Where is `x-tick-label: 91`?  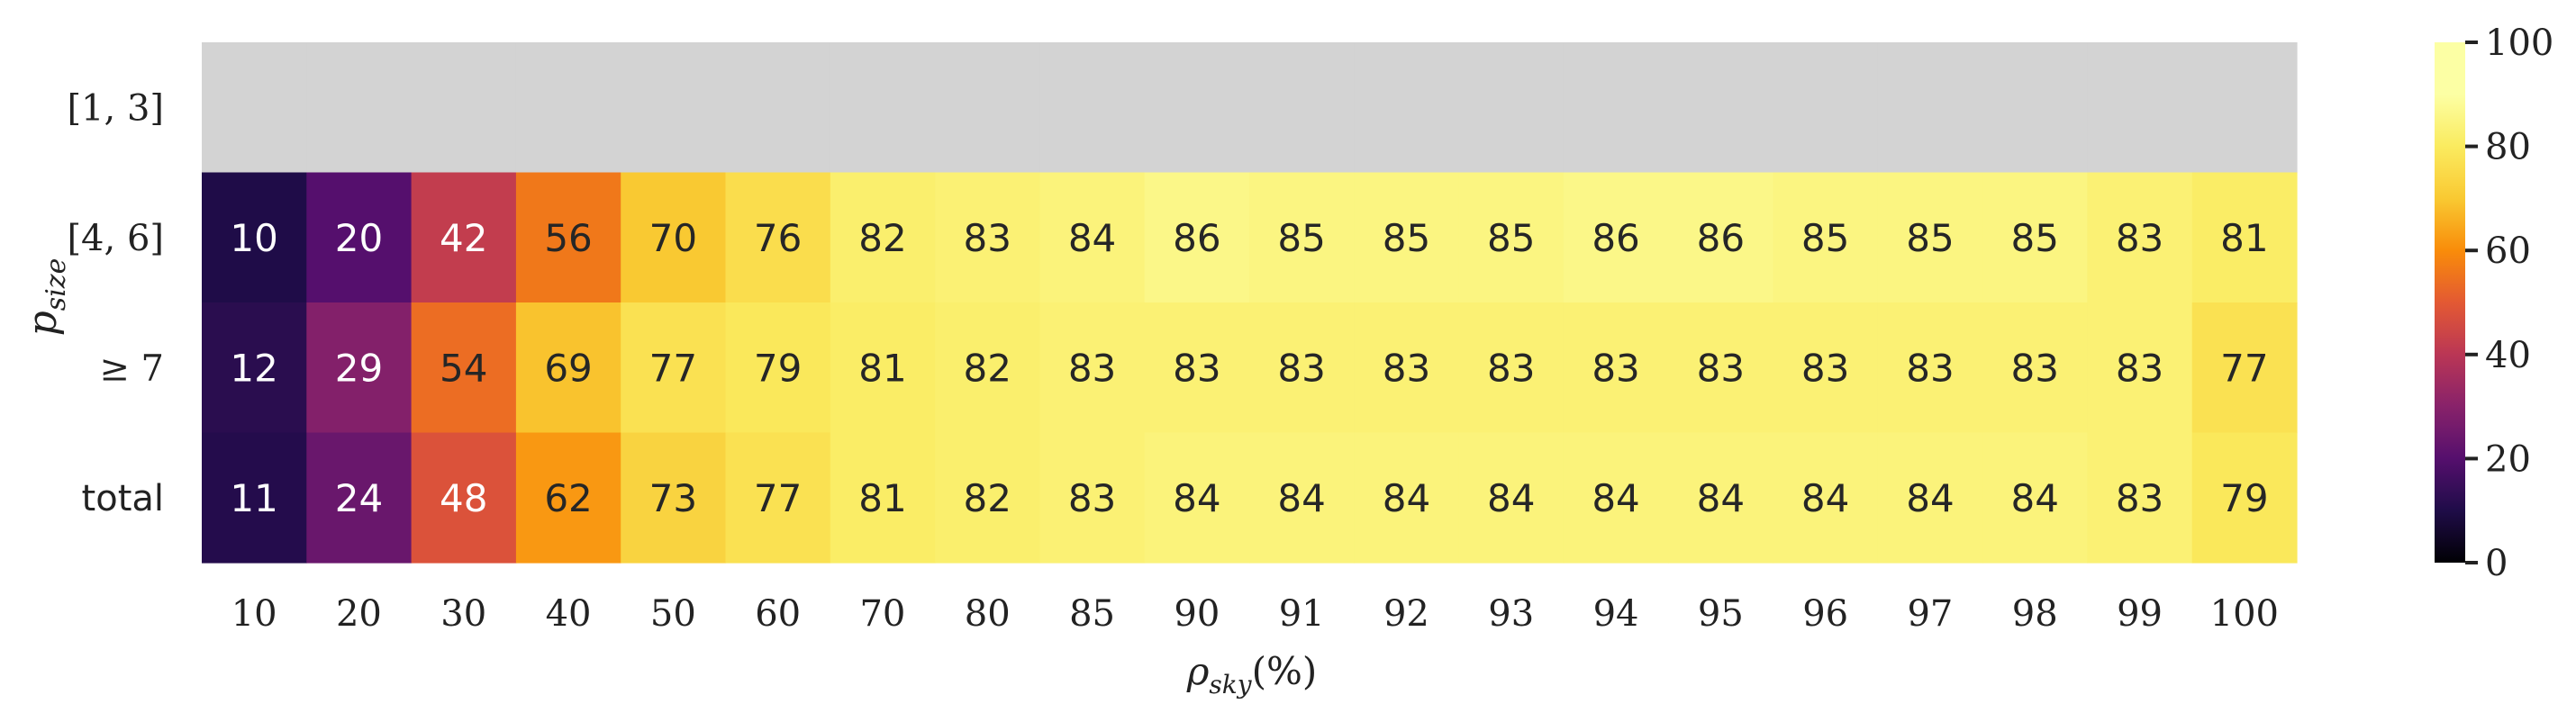 x-tick-label: 91 is located at coordinates (1302, 614).